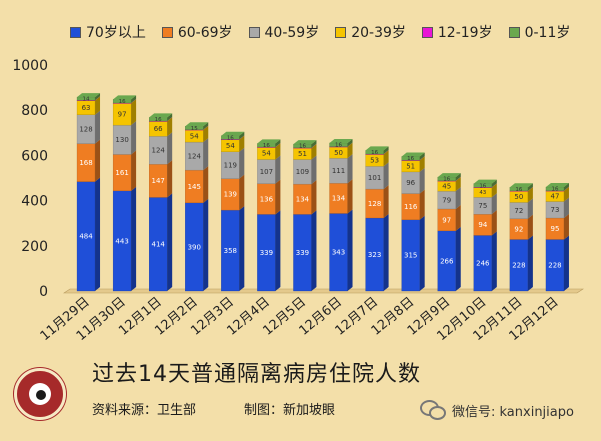  What do you see at coordinates (339, 199) in the screenshot?
I see `data-label: 134` at bounding box center [339, 199].